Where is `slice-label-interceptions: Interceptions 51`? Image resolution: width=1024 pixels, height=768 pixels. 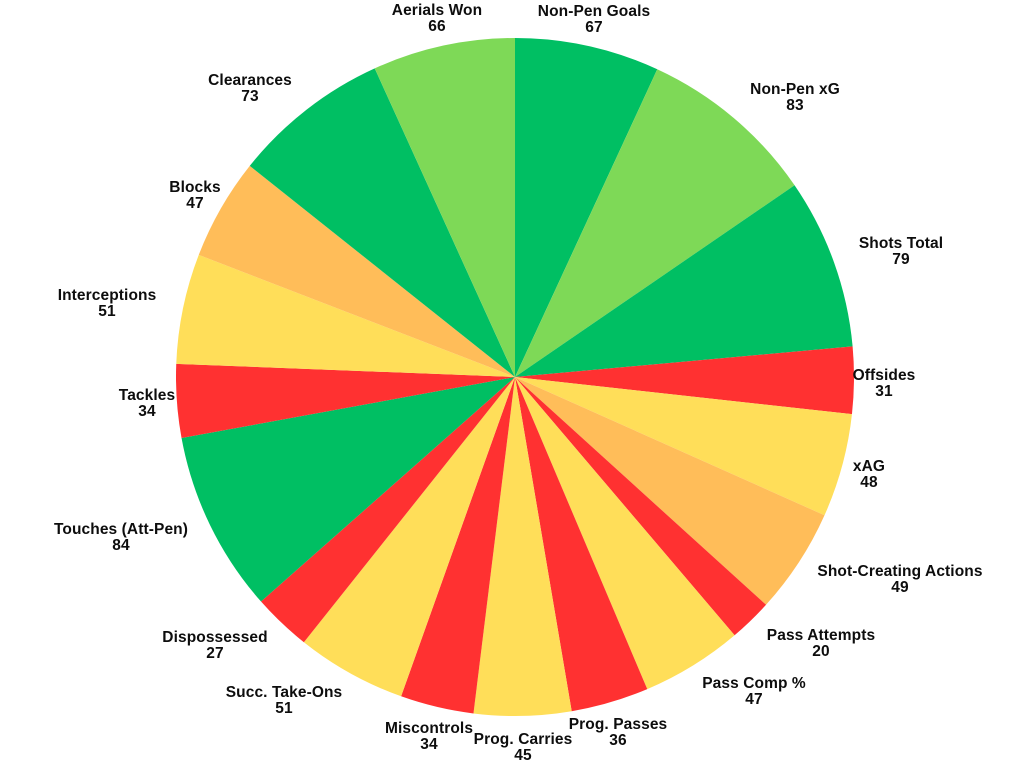 slice-label-interceptions: Interceptions 51 is located at coordinates (107, 304).